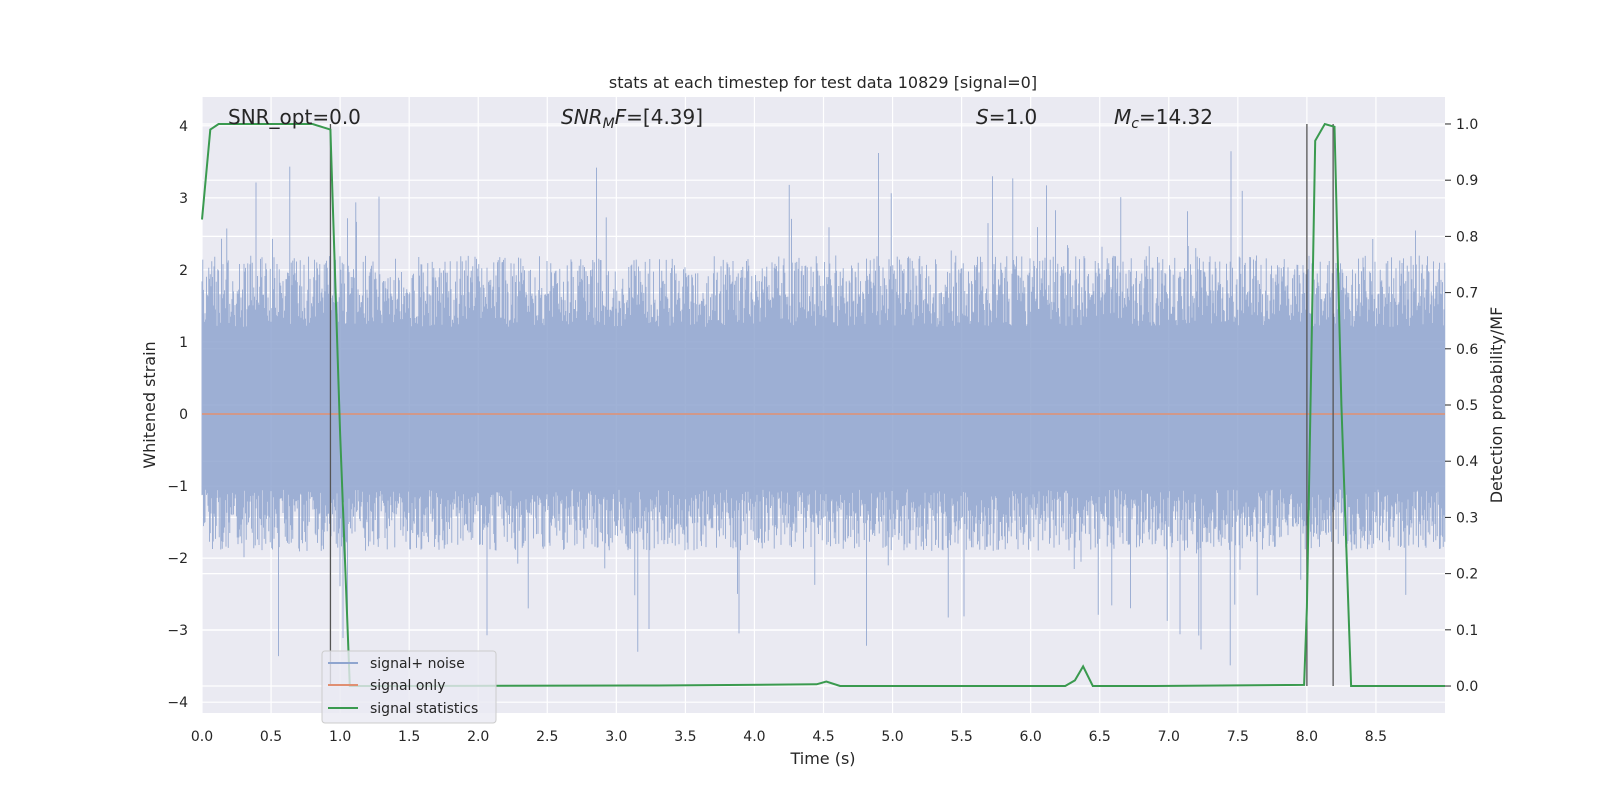  I want to click on y2-tick-label-2: 0.8, so click(1467, 237).